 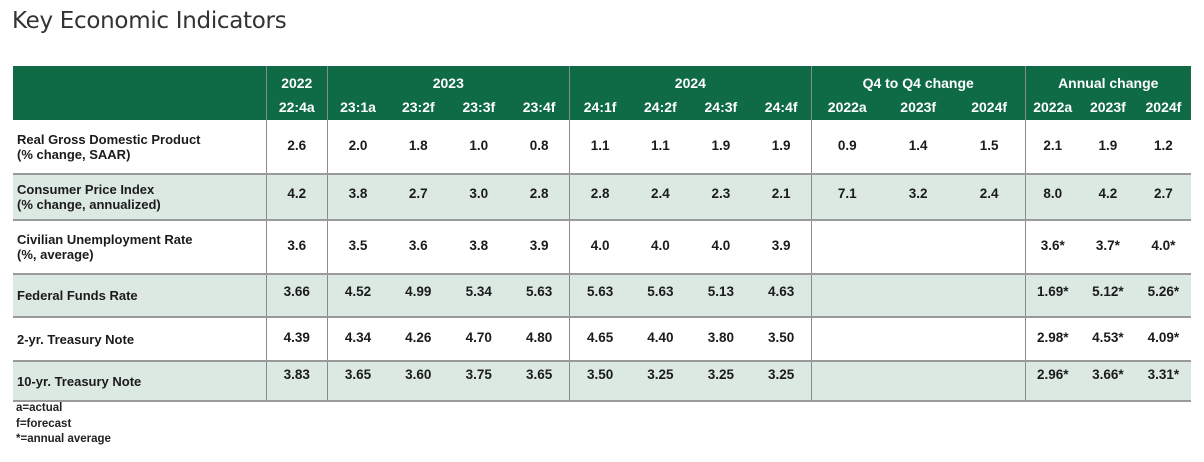 What do you see at coordinates (1163, 381) in the screenshot?
I see `table-cell: 3.31*` at bounding box center [1163, 381].